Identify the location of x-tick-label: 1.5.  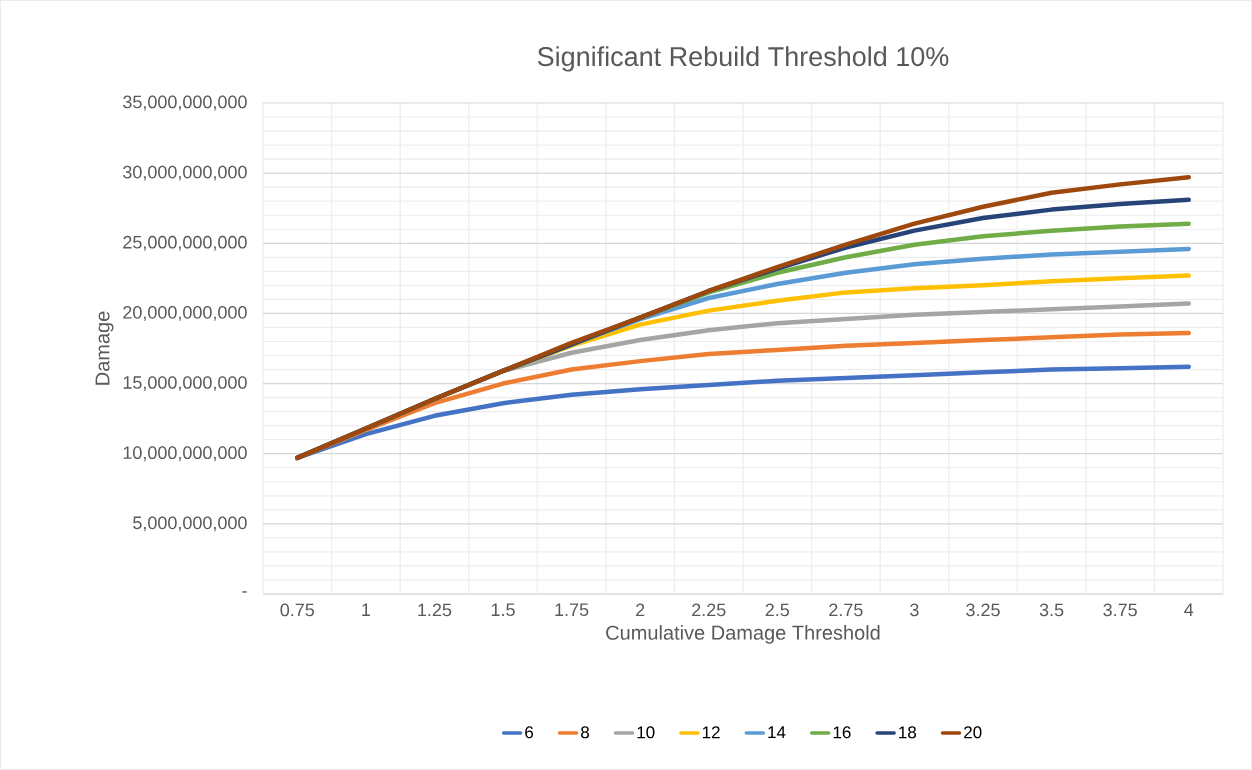
(503, 610).